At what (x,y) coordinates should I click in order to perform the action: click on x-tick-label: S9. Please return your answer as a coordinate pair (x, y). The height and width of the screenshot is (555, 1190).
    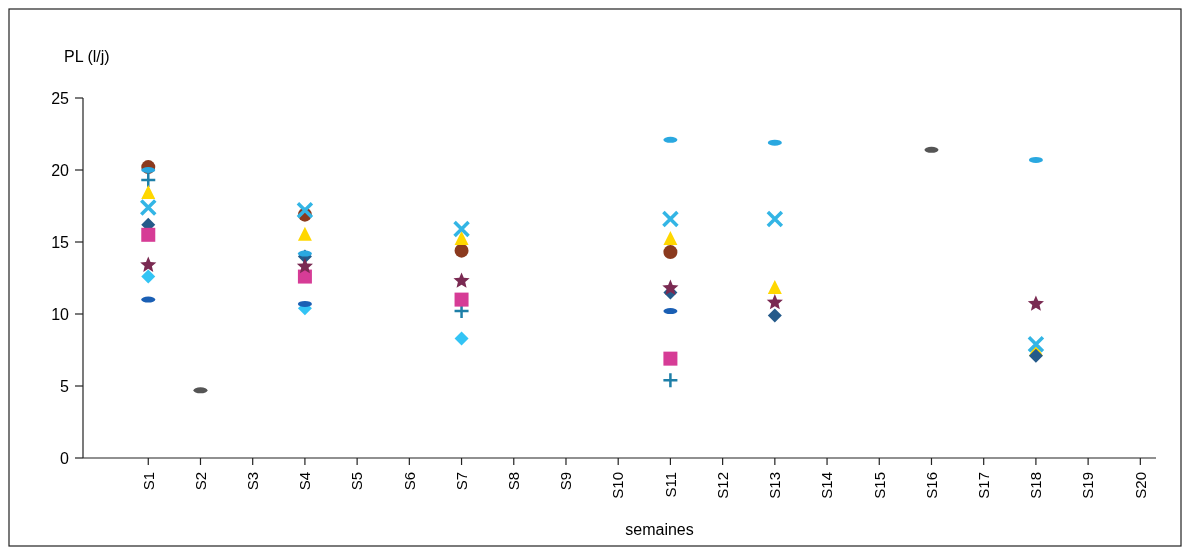
    Looking at the image, I should click on (566, 481).